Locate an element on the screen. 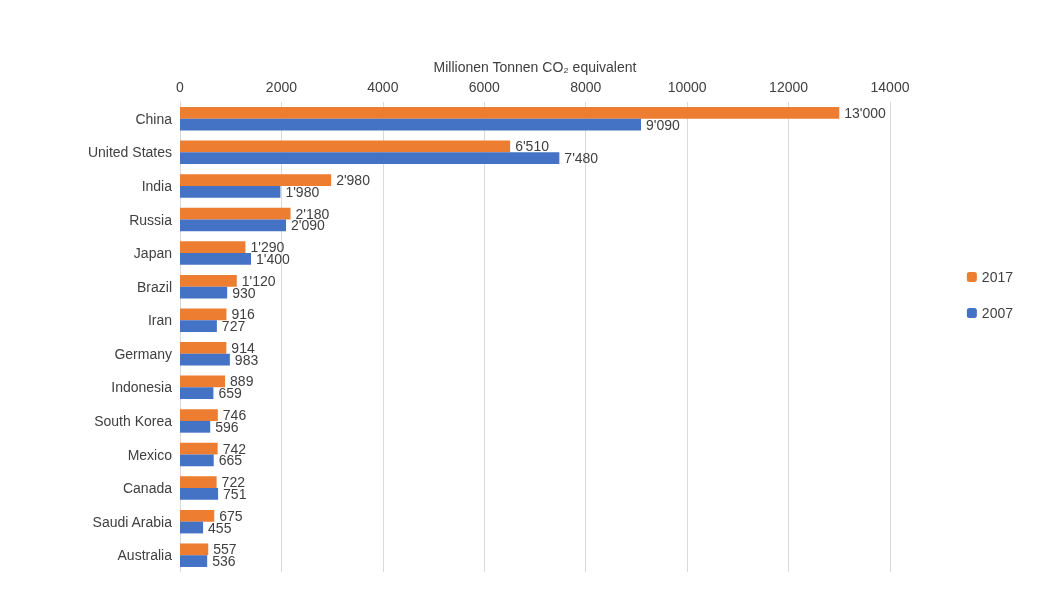 The image size is (1048, 590). y-tick-label: Germany is located at coordinates (143, 353).